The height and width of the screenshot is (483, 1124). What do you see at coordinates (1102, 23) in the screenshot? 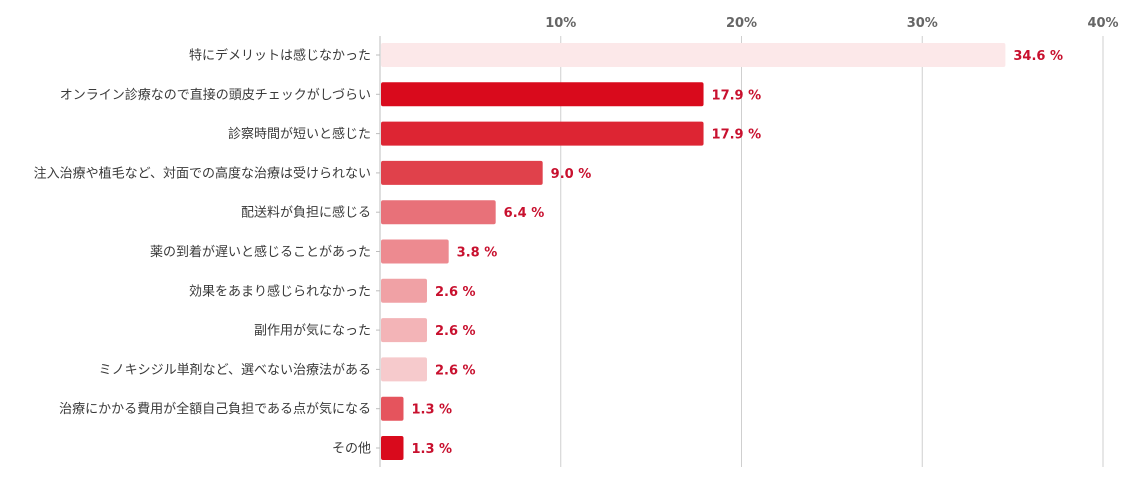
I see `x-tick-label: 40%` at bounding box center [1102, 23].